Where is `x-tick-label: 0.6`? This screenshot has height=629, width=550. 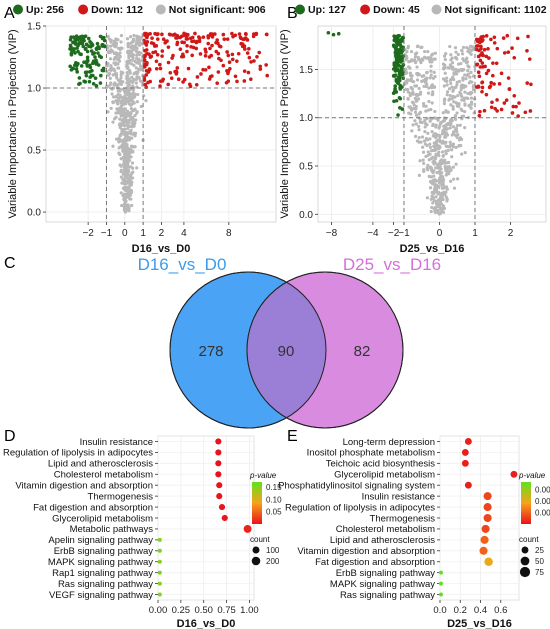
x-tick-label: 0.6 is located at coordinates (500, 610).